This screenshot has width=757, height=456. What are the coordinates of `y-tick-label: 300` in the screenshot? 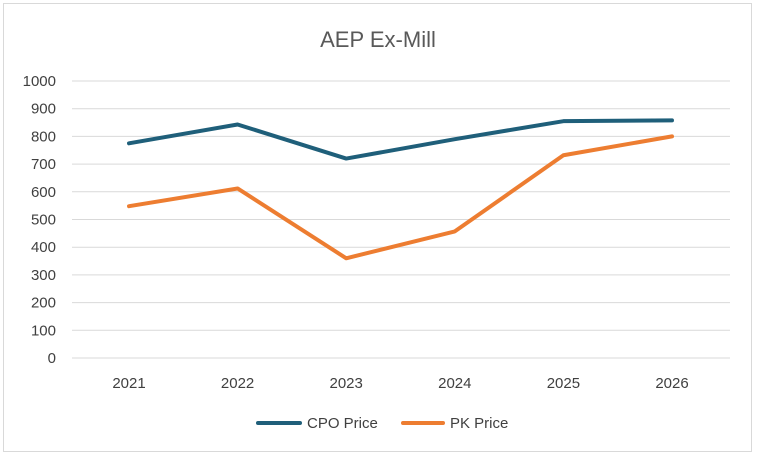 It's located at (43, 275).